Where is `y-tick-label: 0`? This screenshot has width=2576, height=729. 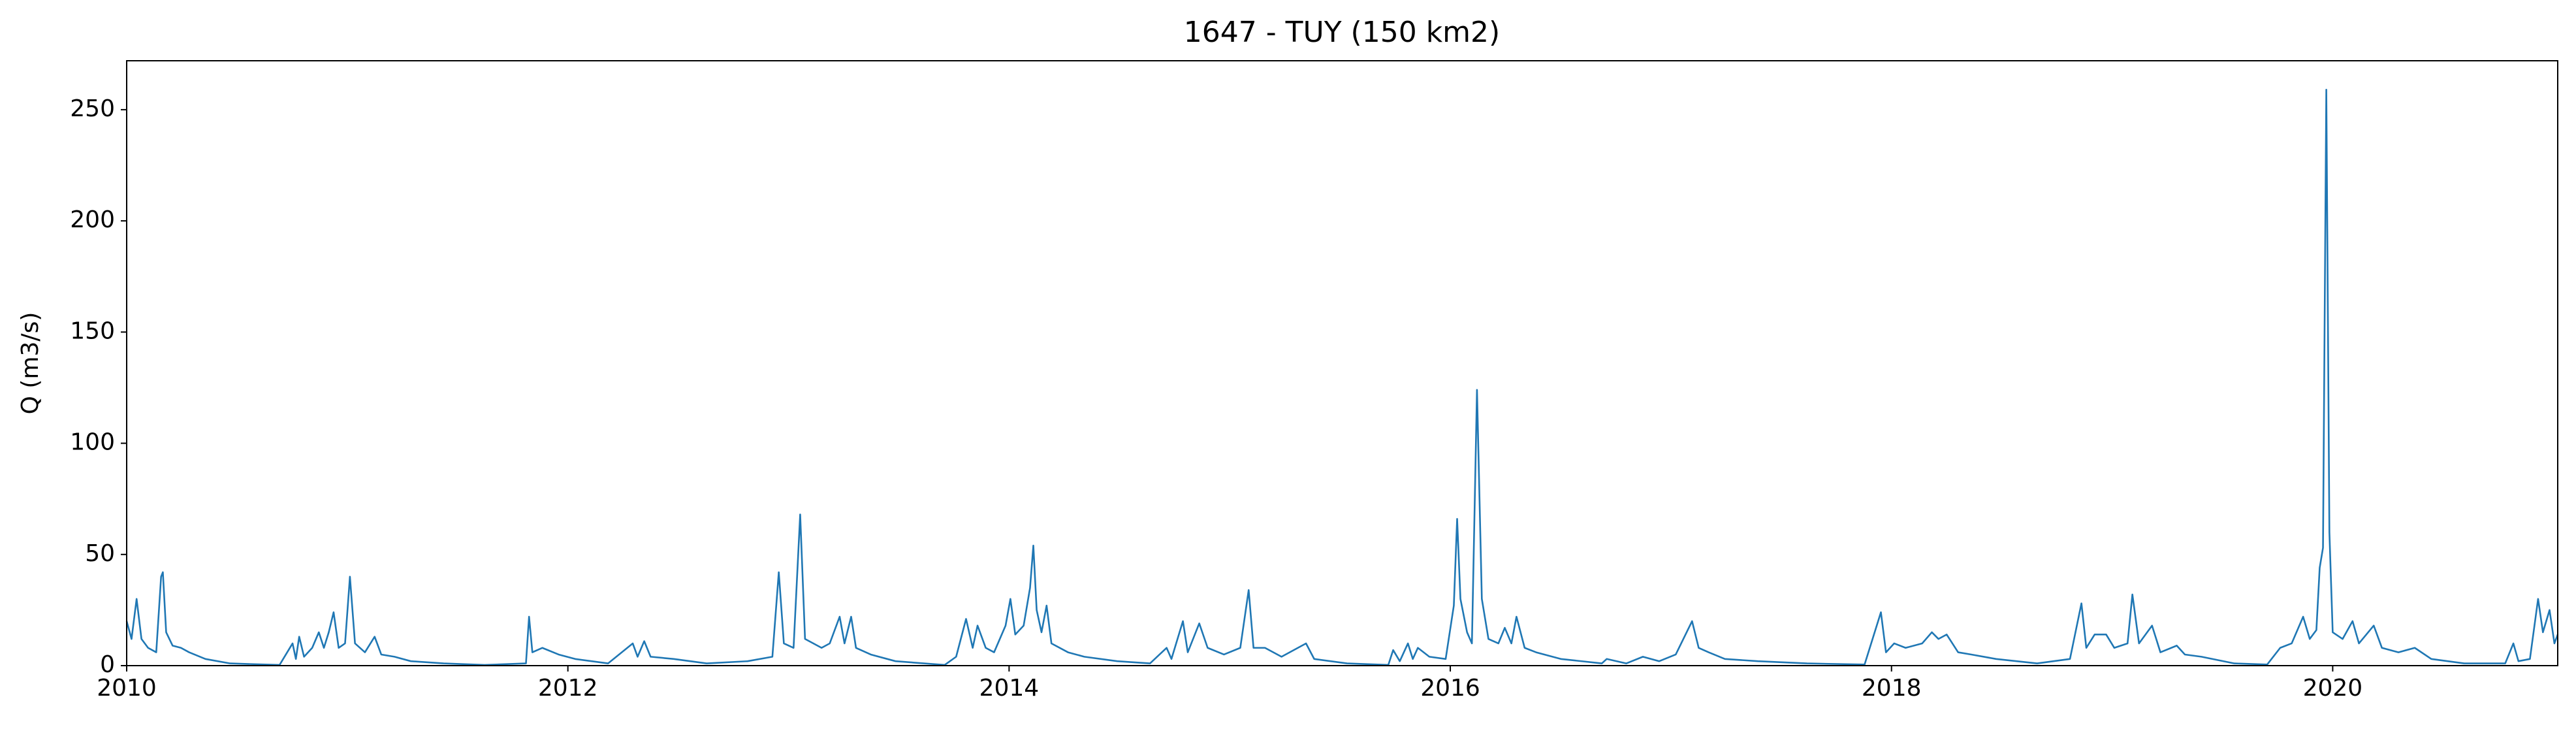
y-tick-label: 0 is located at coordinates (108, 664).